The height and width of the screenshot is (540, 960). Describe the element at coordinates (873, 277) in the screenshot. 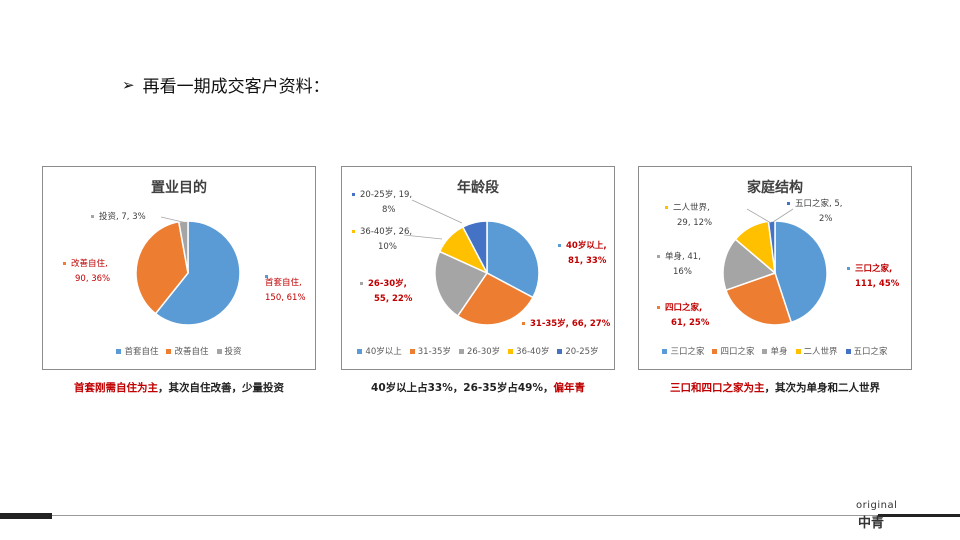

I see `data-label-family-0: 三口之家, 111, 45%` at that location.